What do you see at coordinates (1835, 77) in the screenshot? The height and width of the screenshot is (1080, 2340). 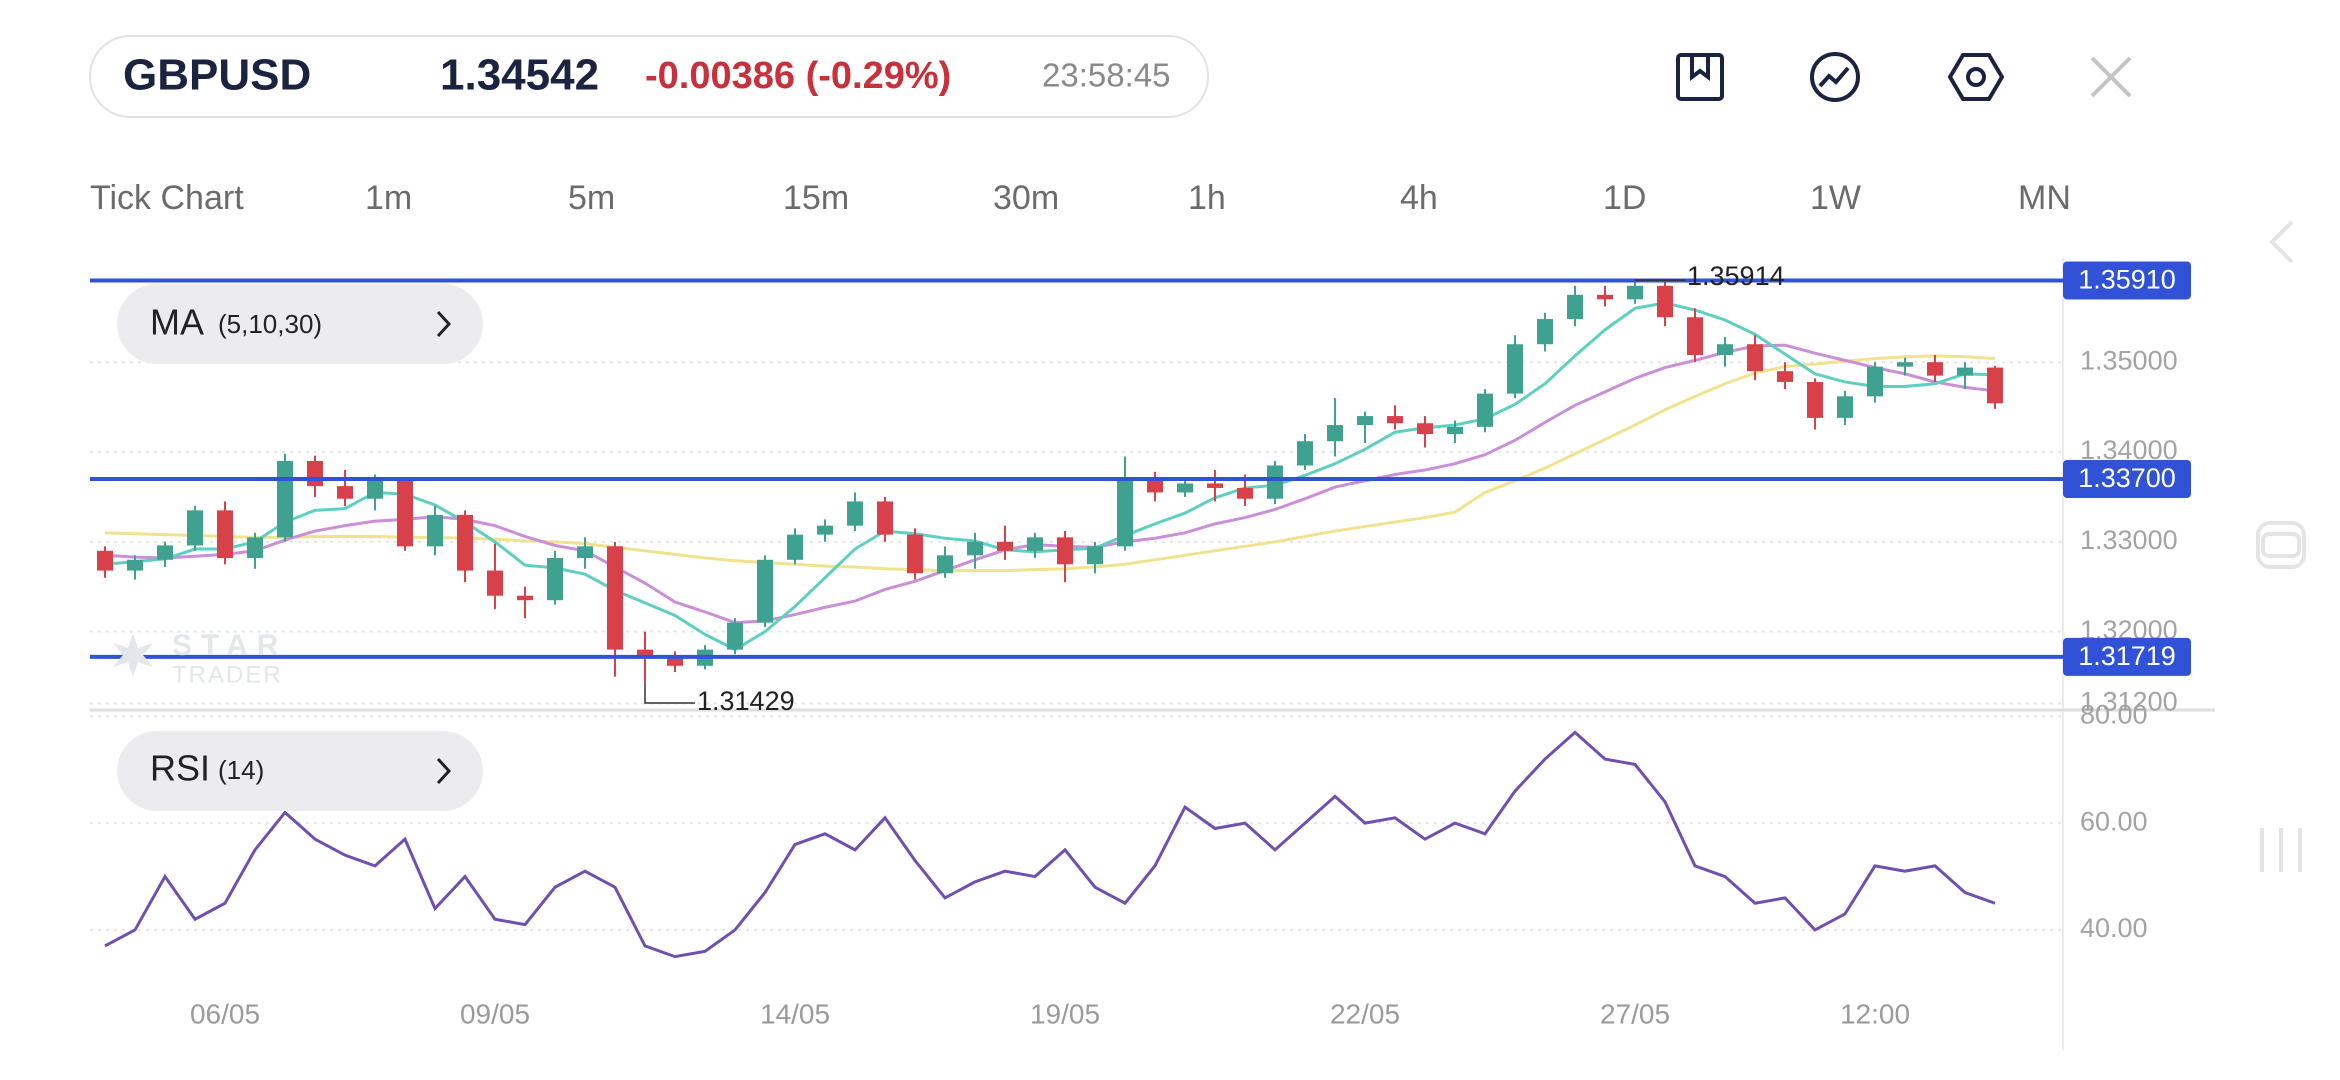 I see `indicator-icon` at bounding box center [1835, 77].